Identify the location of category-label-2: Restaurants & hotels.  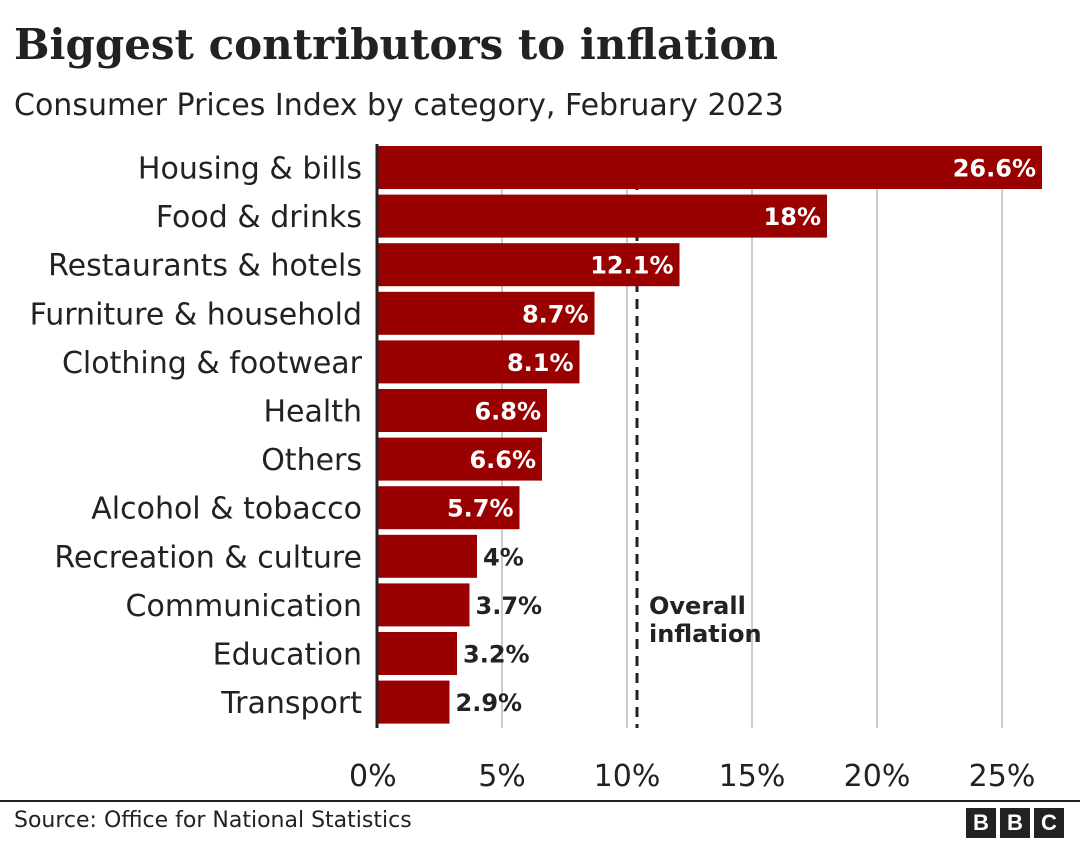
(205, 266).